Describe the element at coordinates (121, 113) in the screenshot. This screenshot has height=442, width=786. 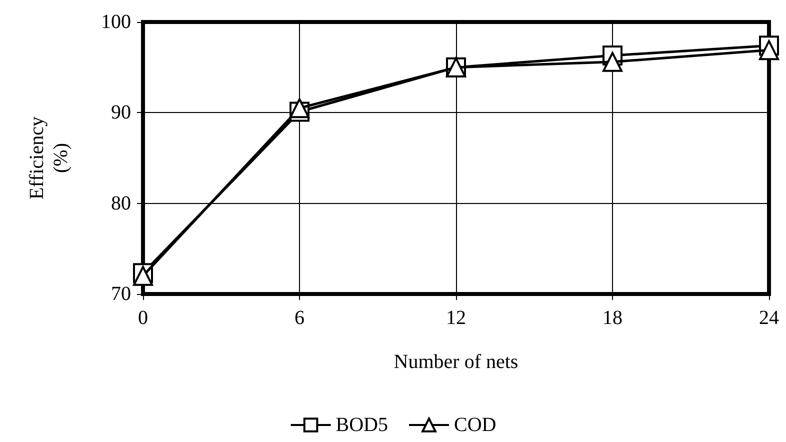
I see `y-tick-label: 90` at that location.